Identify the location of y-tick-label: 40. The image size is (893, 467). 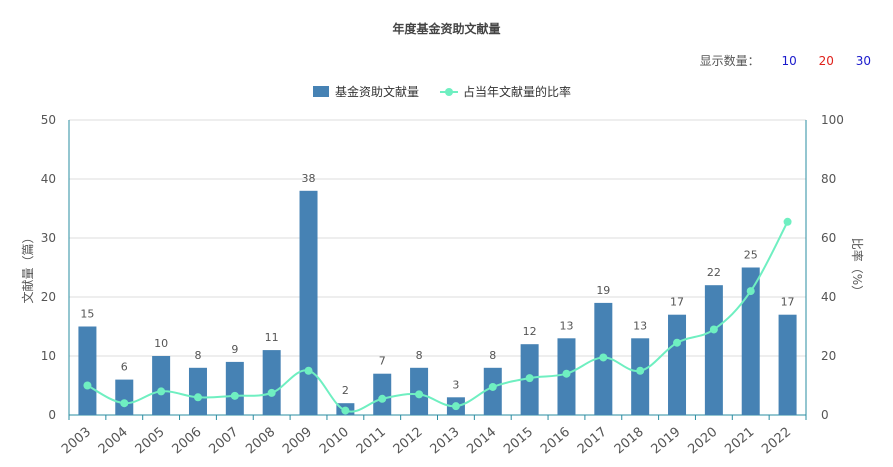
(48, 179).